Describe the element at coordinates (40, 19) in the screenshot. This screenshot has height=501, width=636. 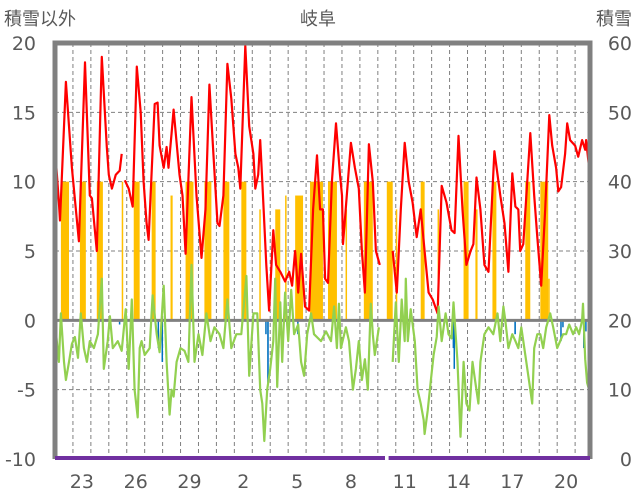
I see `left-axis-title: 積雪以外` at that location.